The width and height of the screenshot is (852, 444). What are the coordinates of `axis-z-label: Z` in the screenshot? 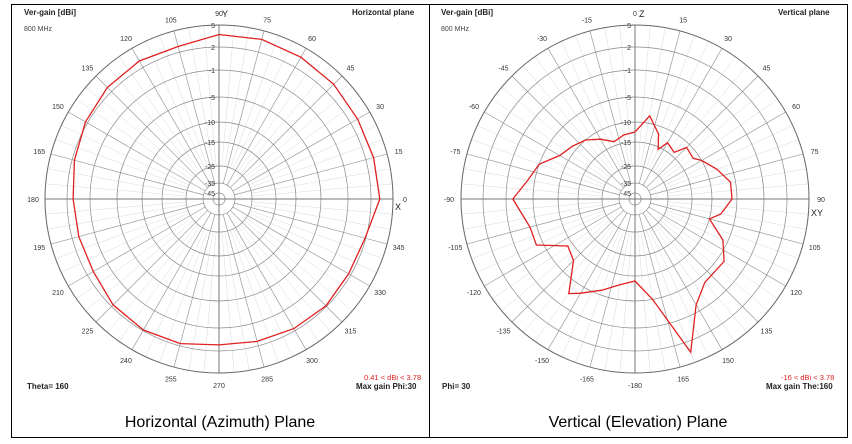 It's located at (642, 14).